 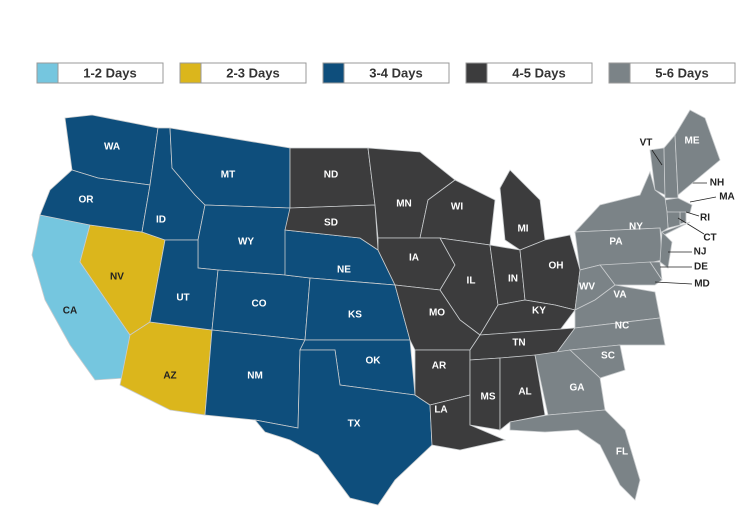 What do you see at coordinates (161, 220) in the screenshot?
I see `state-label: ID` at bounding box center [161, 220].